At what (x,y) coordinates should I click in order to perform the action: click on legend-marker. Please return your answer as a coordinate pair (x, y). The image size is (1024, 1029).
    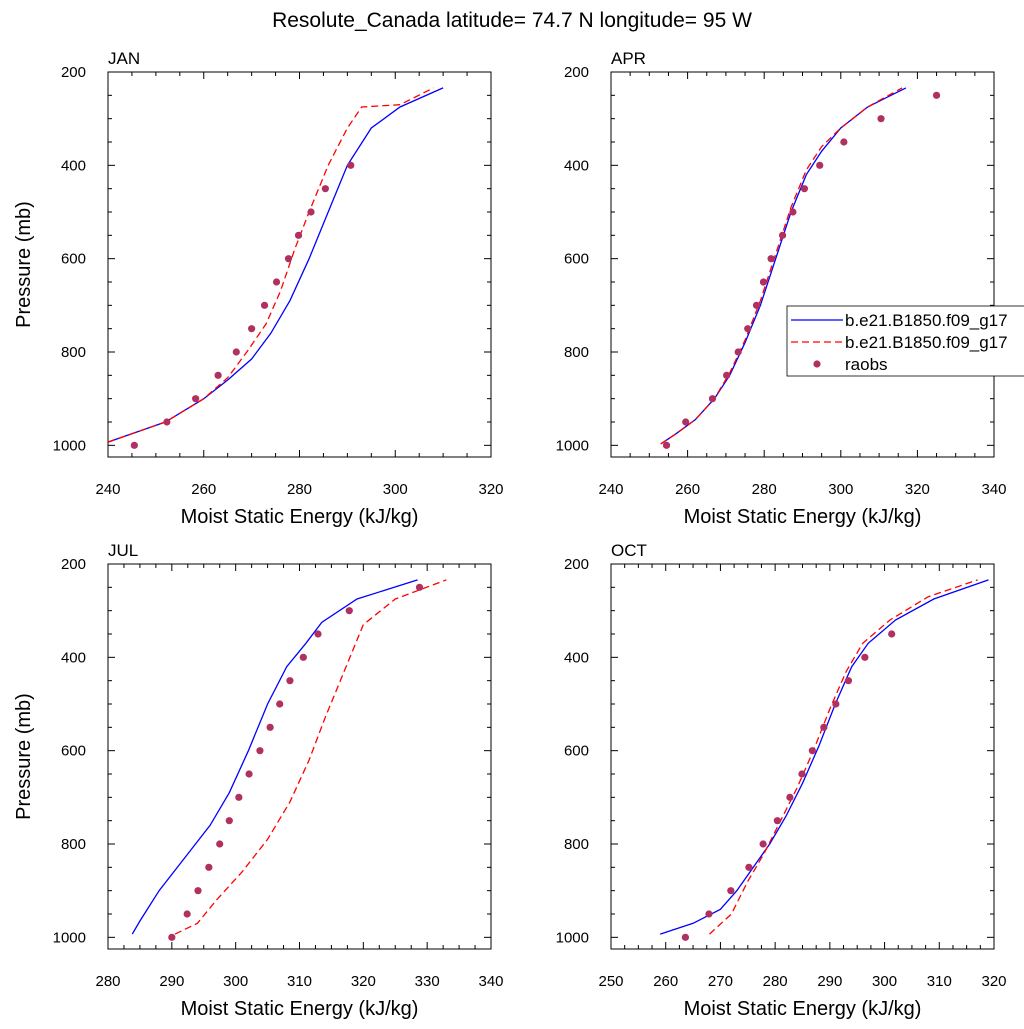
    Looking at the image, I should click on (817, 364).